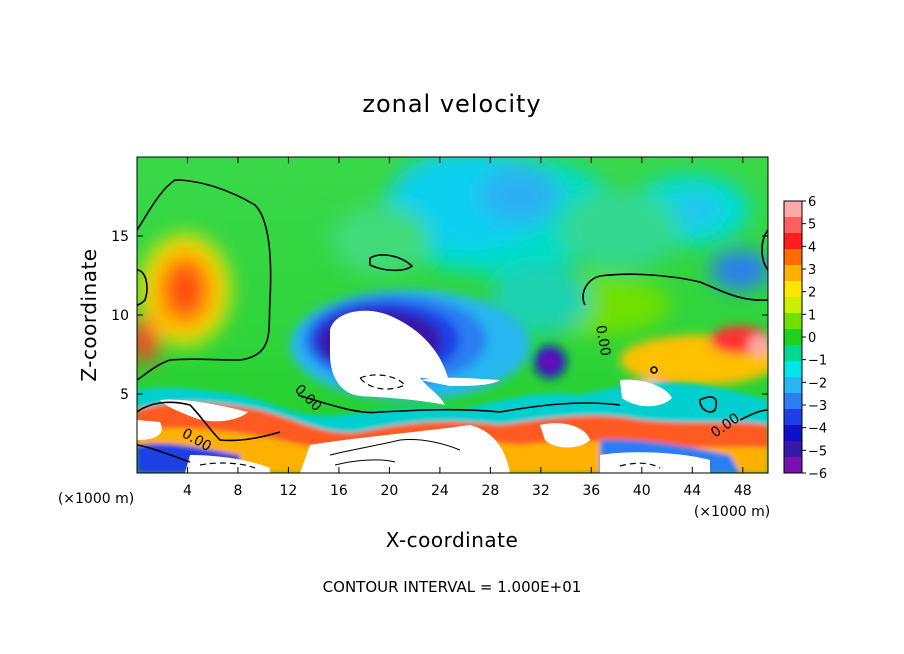 The image size is (904, 654). What do you see at coordinates (490, 491) in the screenshot?
I see `x-tick-label: 28` at bounding box center [490, 491].